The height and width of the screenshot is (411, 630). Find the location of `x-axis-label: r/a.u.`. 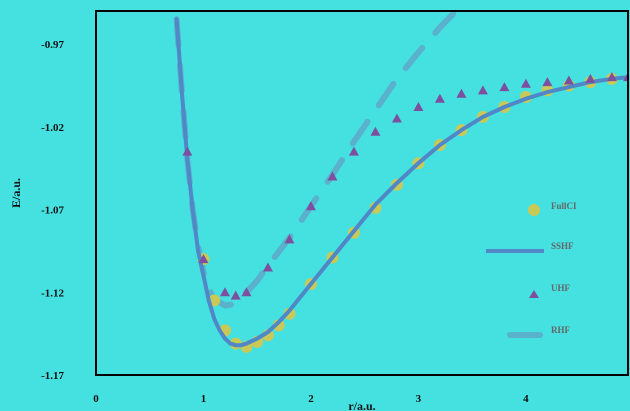

x-axis-label: r/a.u. is located at coordinates (361, 405).